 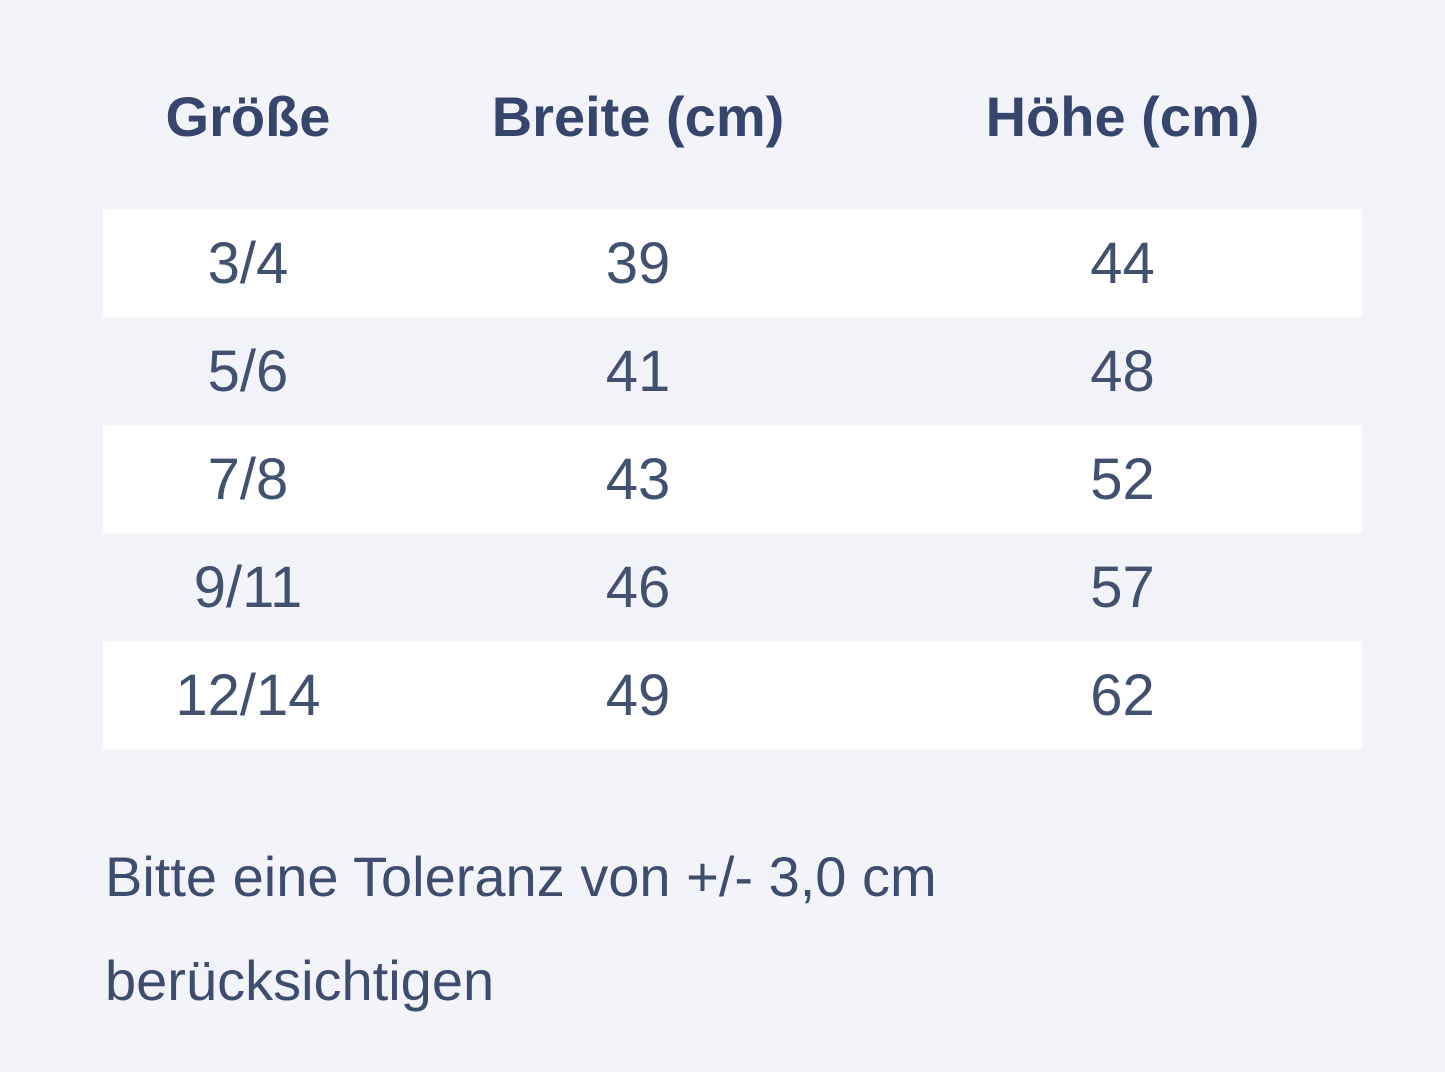 What do you see at coordinates (638, 263) in the screenshot?
I see `width-value-cell: 39` at bounding box center [638, 263].